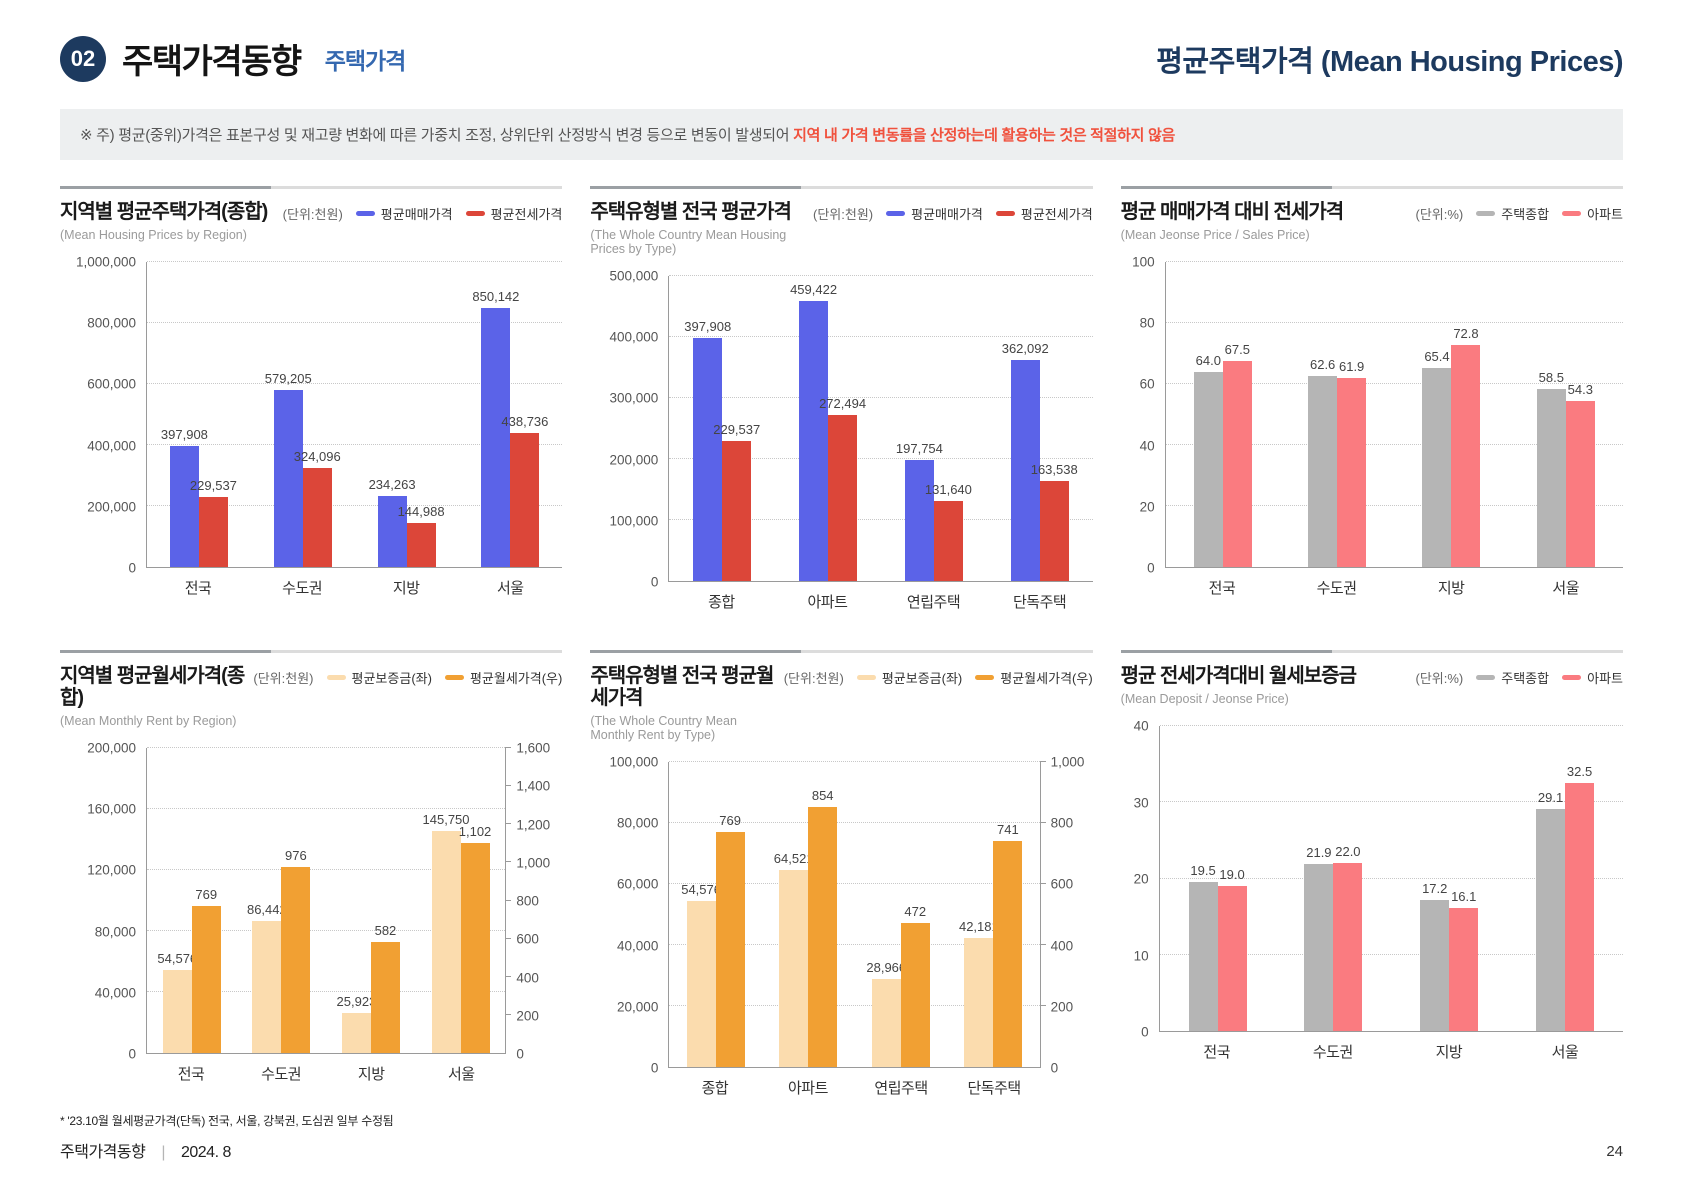 The height and width of the screenshot is (1190, 1683). I want to click on legend-label: 아파트, so click(1605, 678).